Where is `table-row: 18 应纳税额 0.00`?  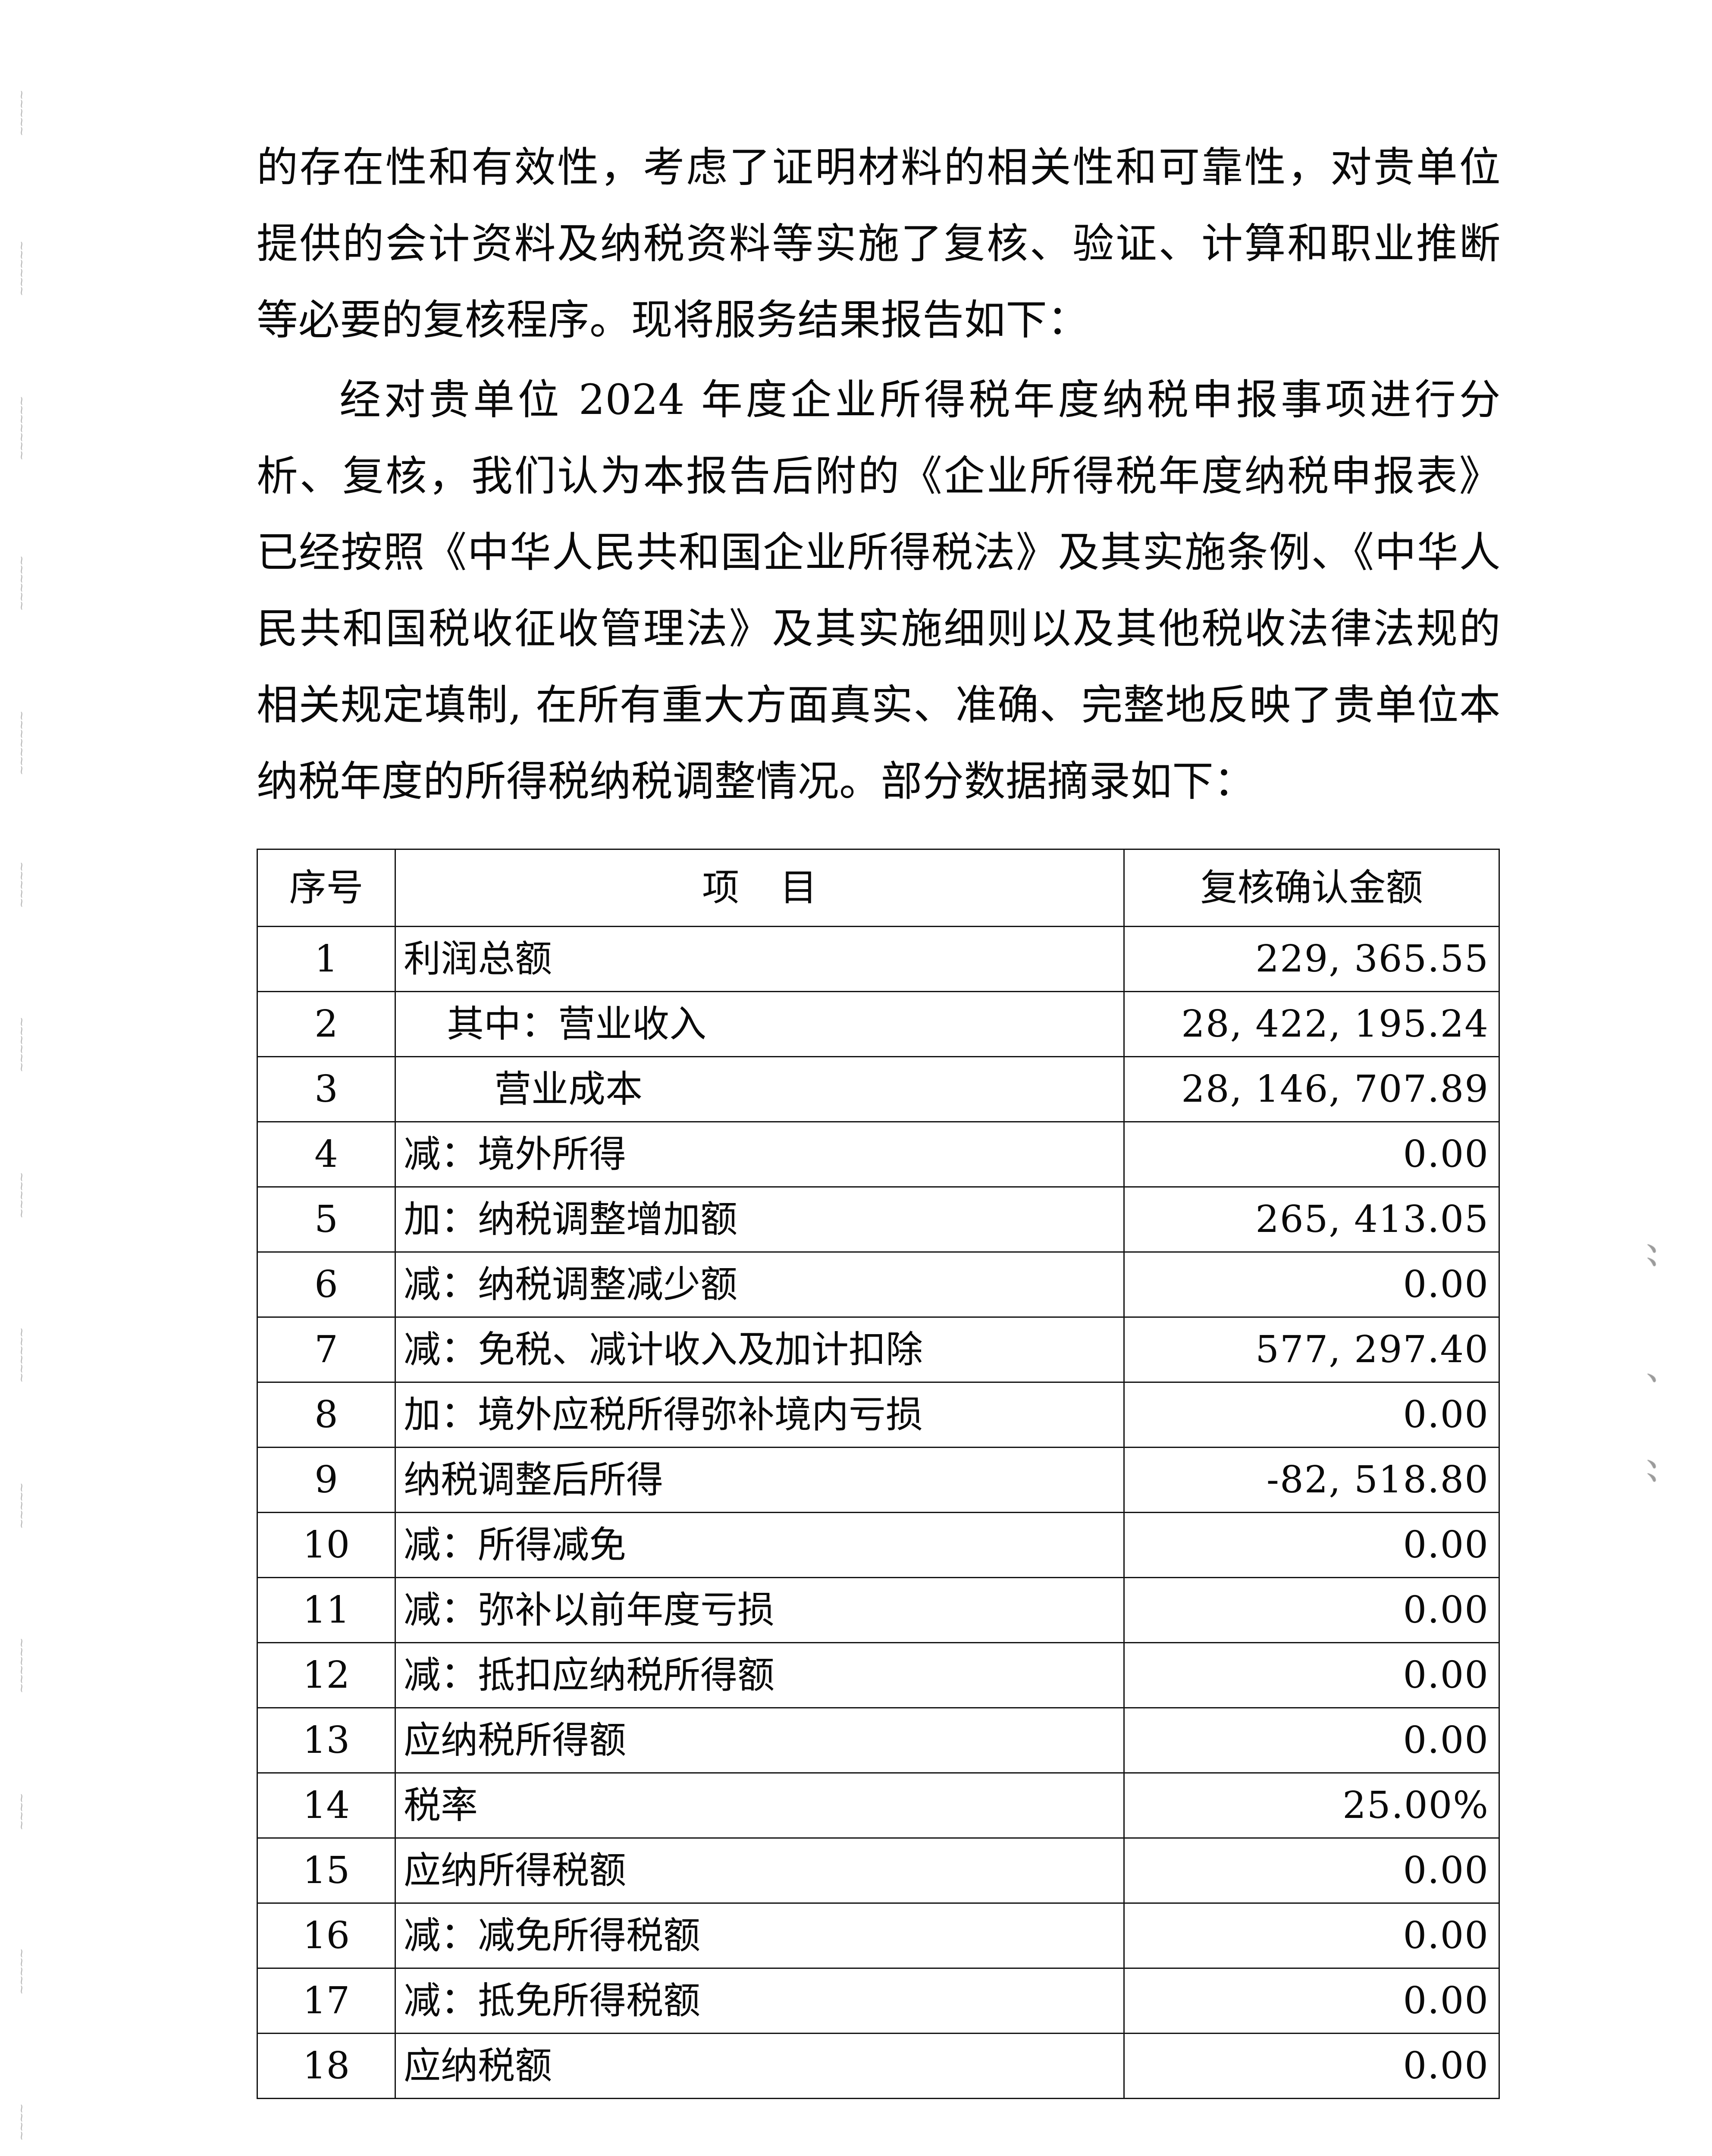 table-row: 18 应纳税额 0.00 is located at coordinates (879, 2066).